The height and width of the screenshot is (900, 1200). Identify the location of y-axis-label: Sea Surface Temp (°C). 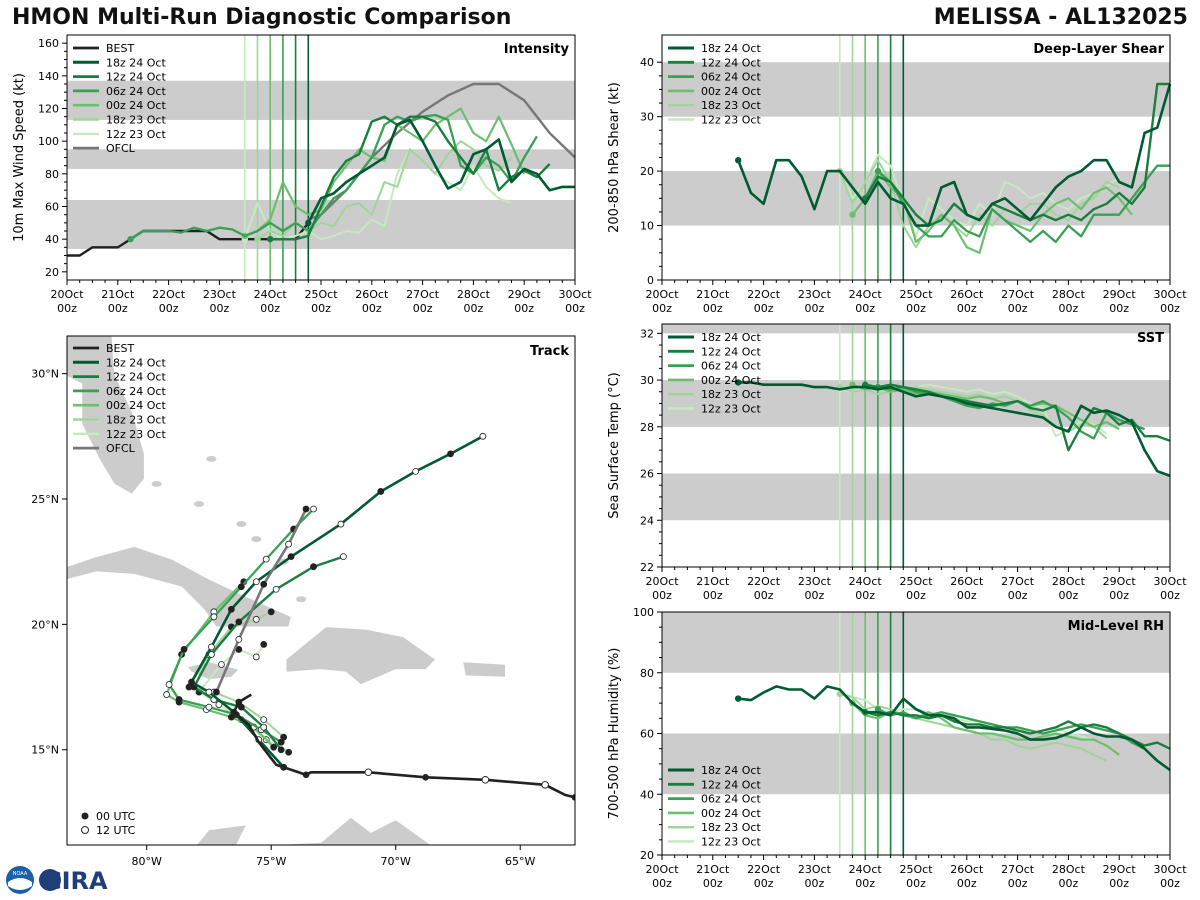
(614, 445).